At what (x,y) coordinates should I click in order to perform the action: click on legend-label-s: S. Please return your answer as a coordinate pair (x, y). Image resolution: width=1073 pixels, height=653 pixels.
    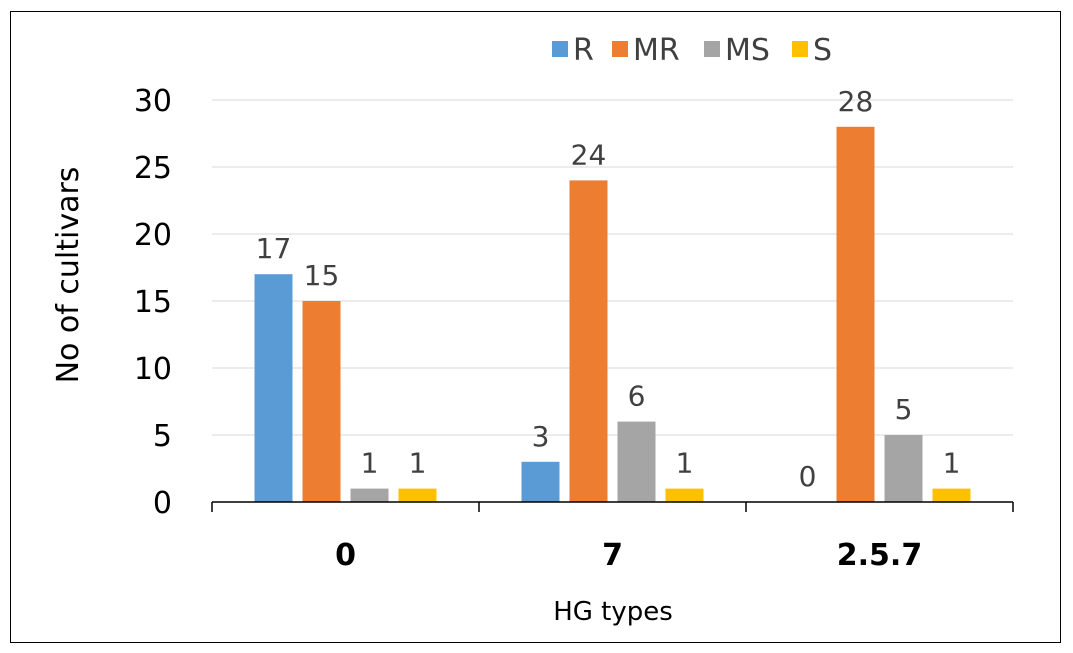
    Looking at the image, I should click on (822, 50).